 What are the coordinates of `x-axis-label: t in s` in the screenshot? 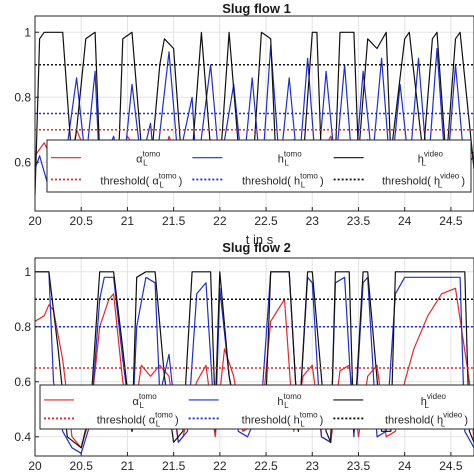 It's located at (260, 239).